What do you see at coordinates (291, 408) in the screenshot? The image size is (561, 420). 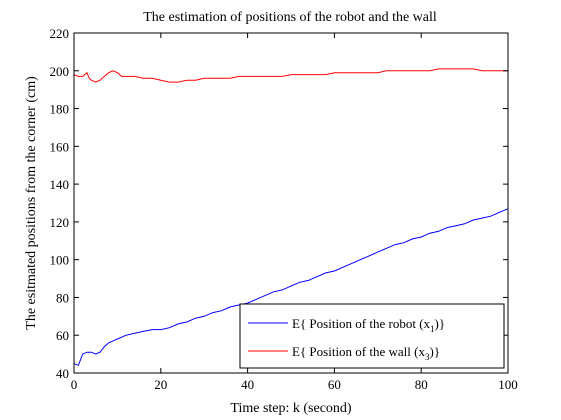 I see `x-axis-label: Time step: k (second)` at bounding box center [291, 408].